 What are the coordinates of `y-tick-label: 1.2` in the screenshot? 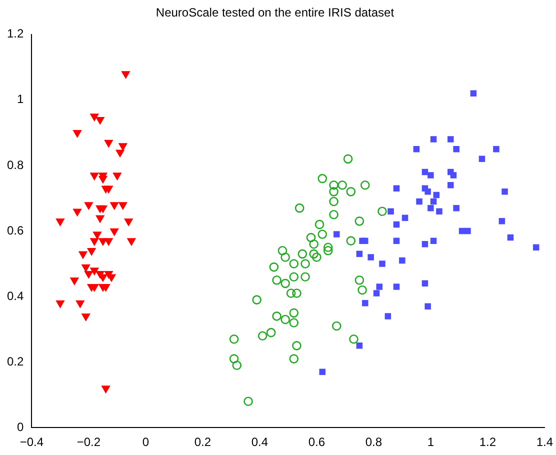 It's located at (15, 33).